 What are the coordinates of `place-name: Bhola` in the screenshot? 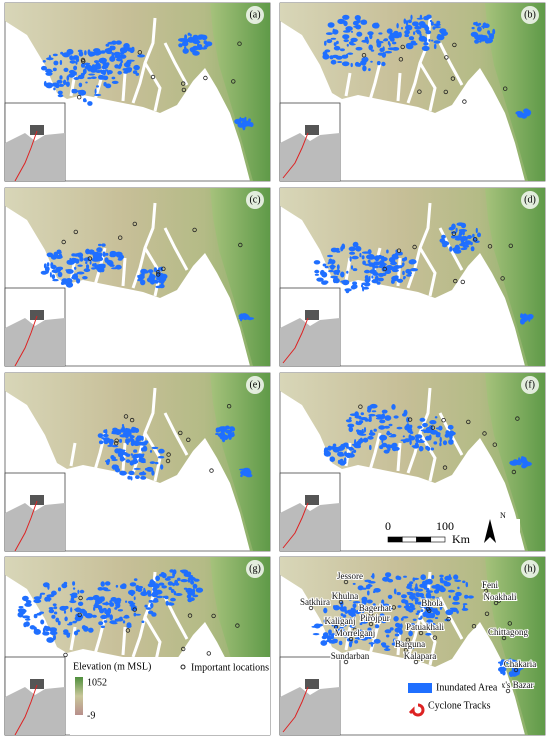 It's located at (432, 603).